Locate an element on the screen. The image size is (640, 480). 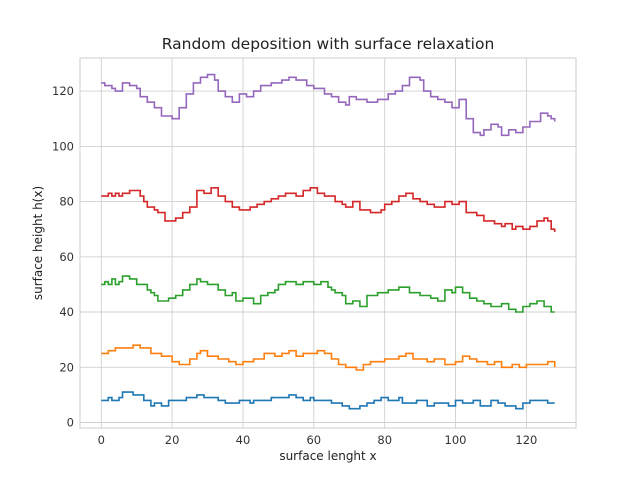
x-axis-label: surface lenght x is located at coordinates (327, 456).